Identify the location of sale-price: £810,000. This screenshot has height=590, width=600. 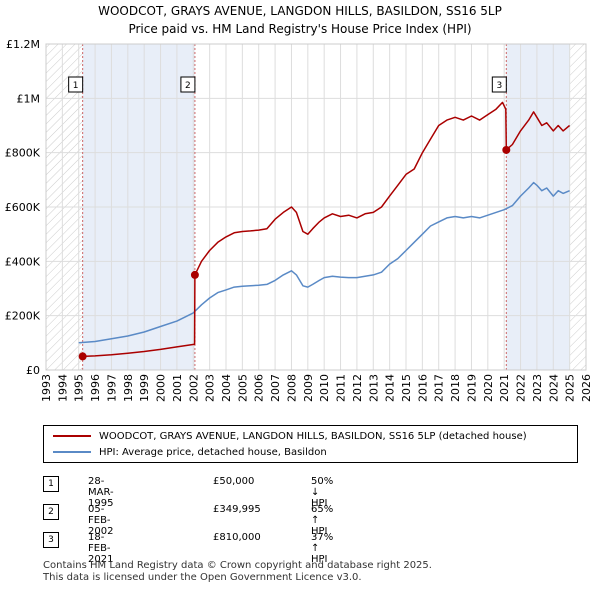
(237, 537).